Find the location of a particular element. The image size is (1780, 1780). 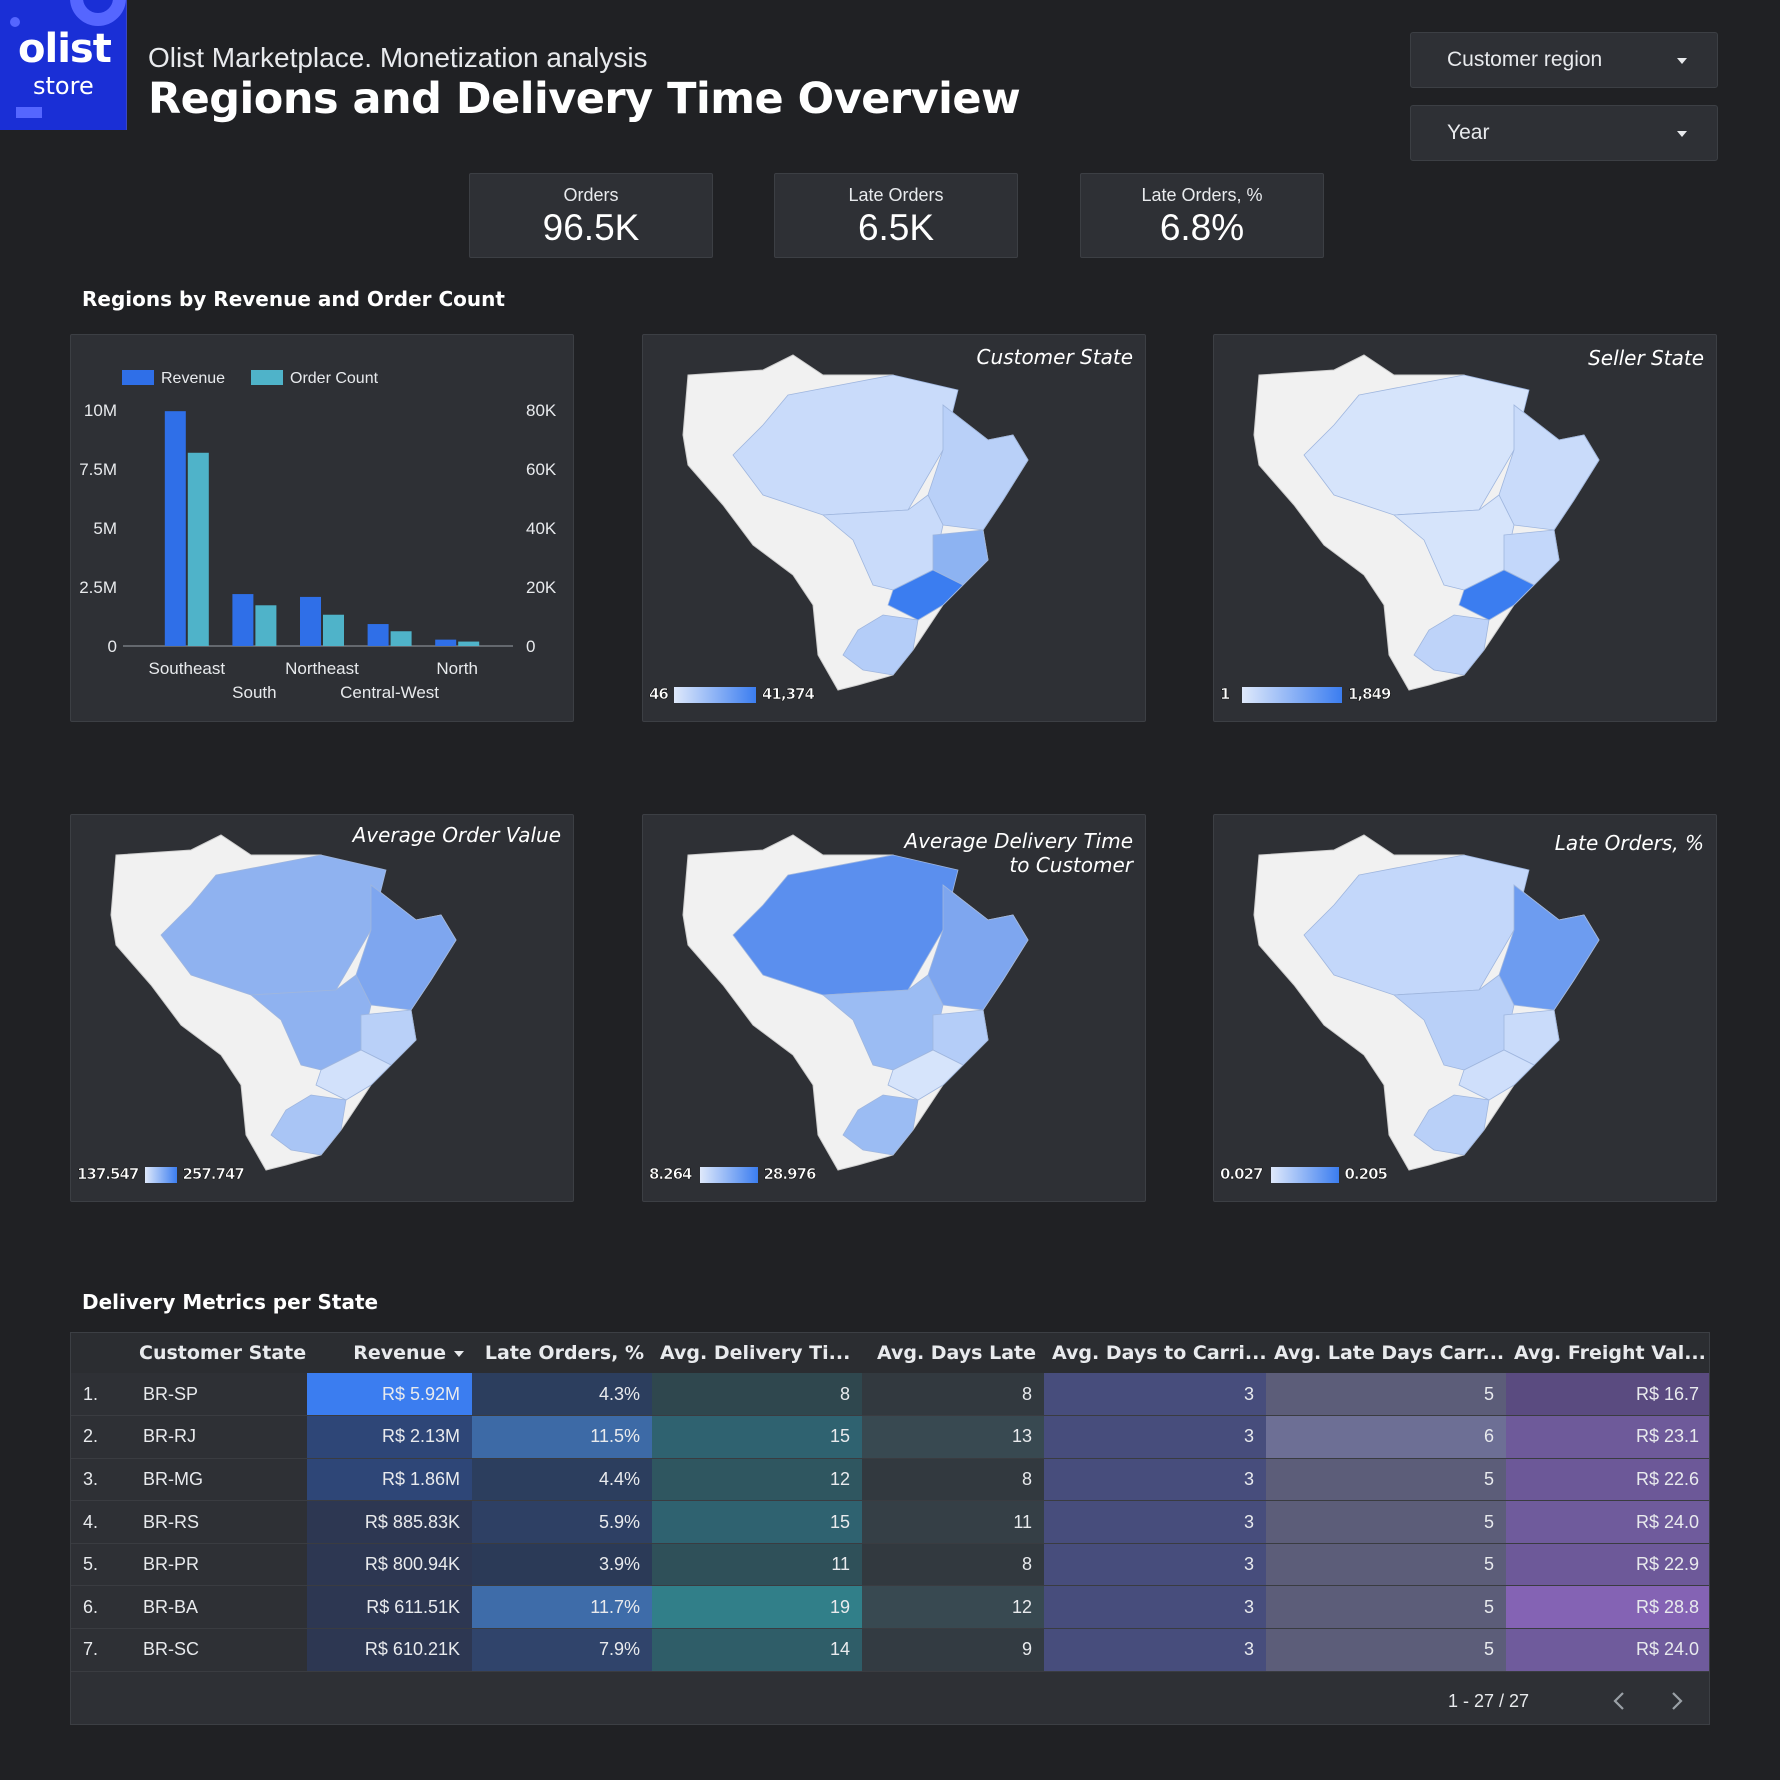

logo-word-store: store is located at coordinates (63, 86).